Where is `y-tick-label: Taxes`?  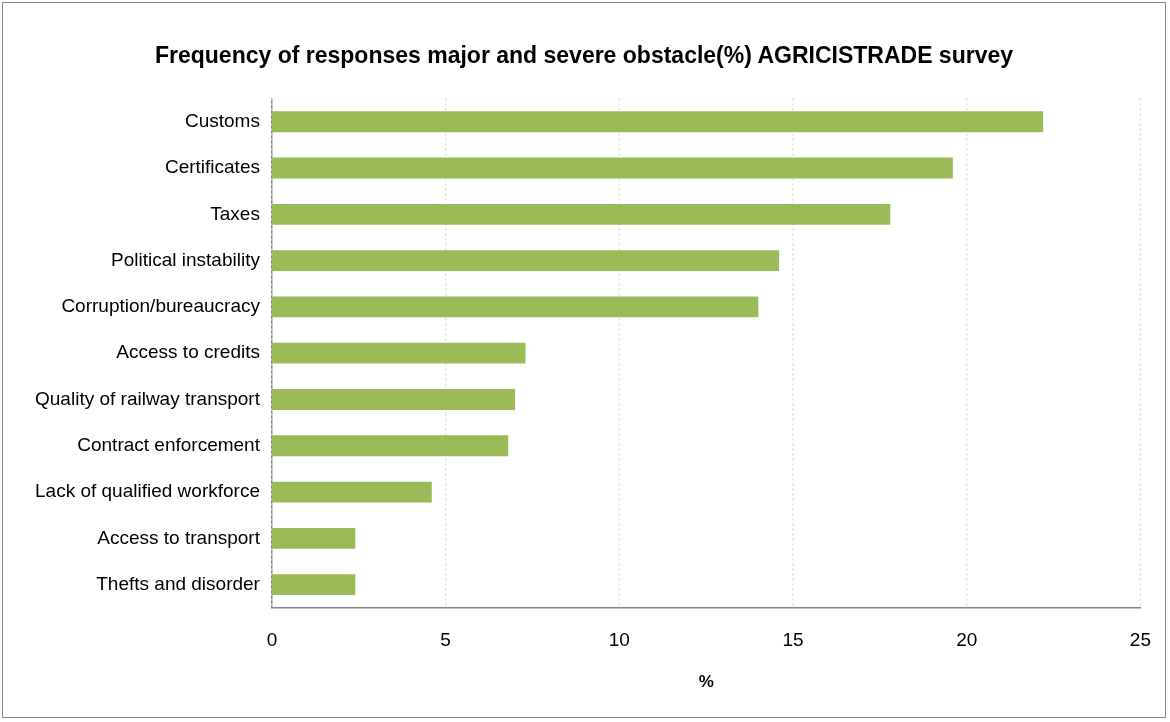 y-tick-label: Taxes is located at coordinates (235, 213).